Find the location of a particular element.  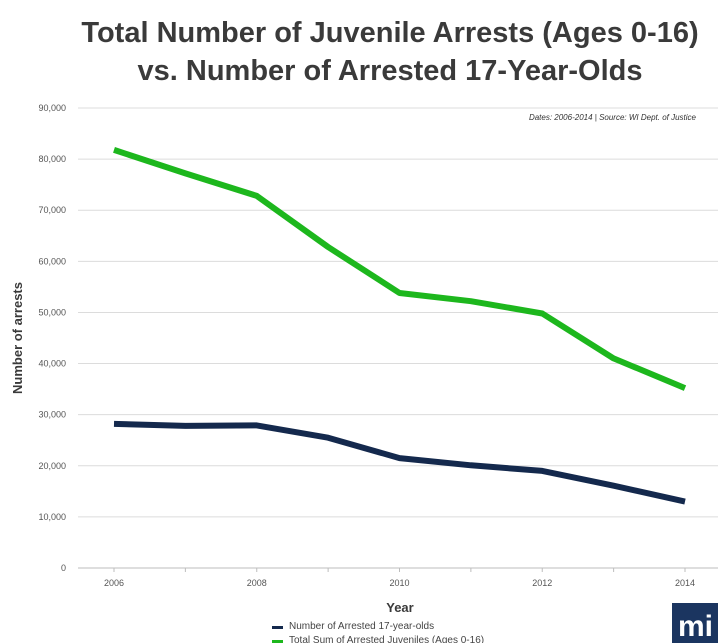

legend-swatch-green is located at coordinates (277, 641).